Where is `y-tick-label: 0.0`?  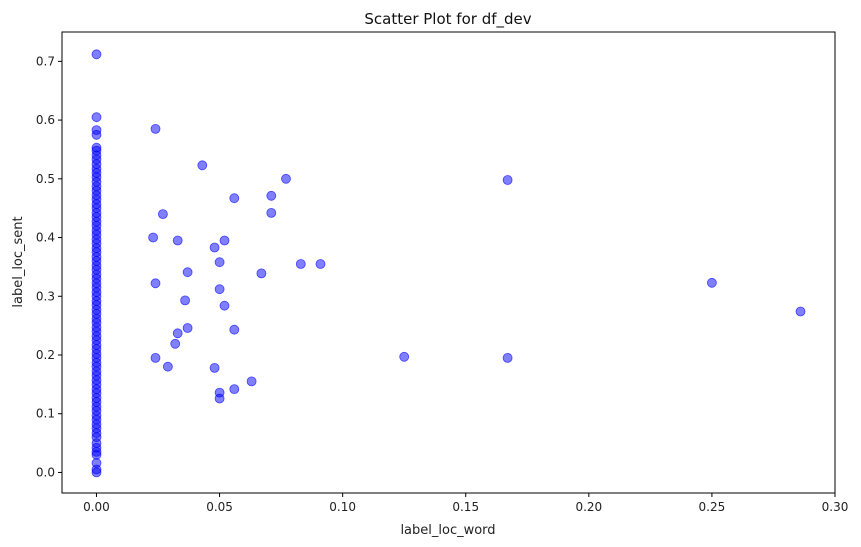
y-tick-label: 0.0 is located at coordinates (45, 472).